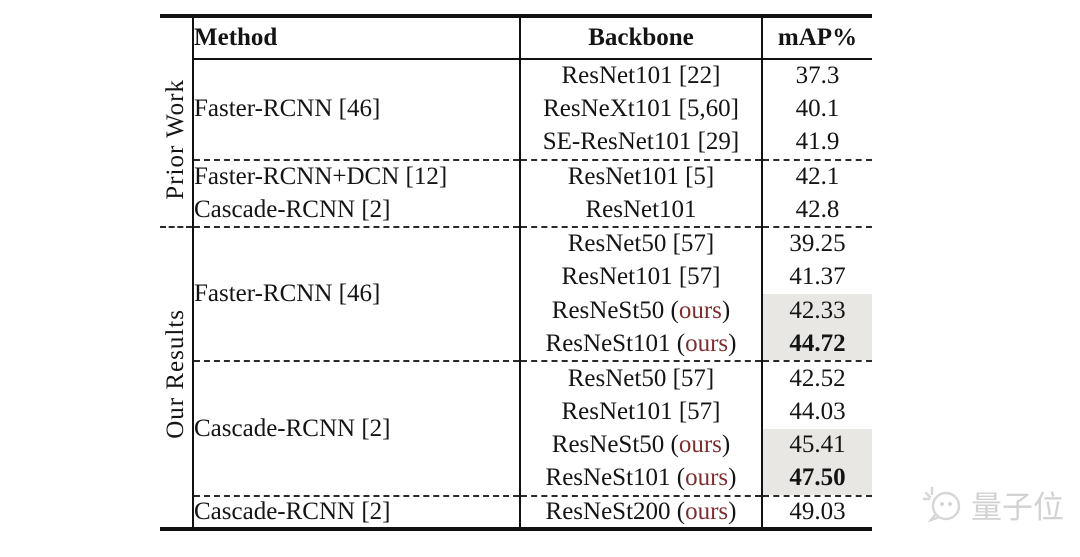 This screenshot has height=557, width=1080. I want to click on header-row: Method Backbone mAP%, so click(516, 38).